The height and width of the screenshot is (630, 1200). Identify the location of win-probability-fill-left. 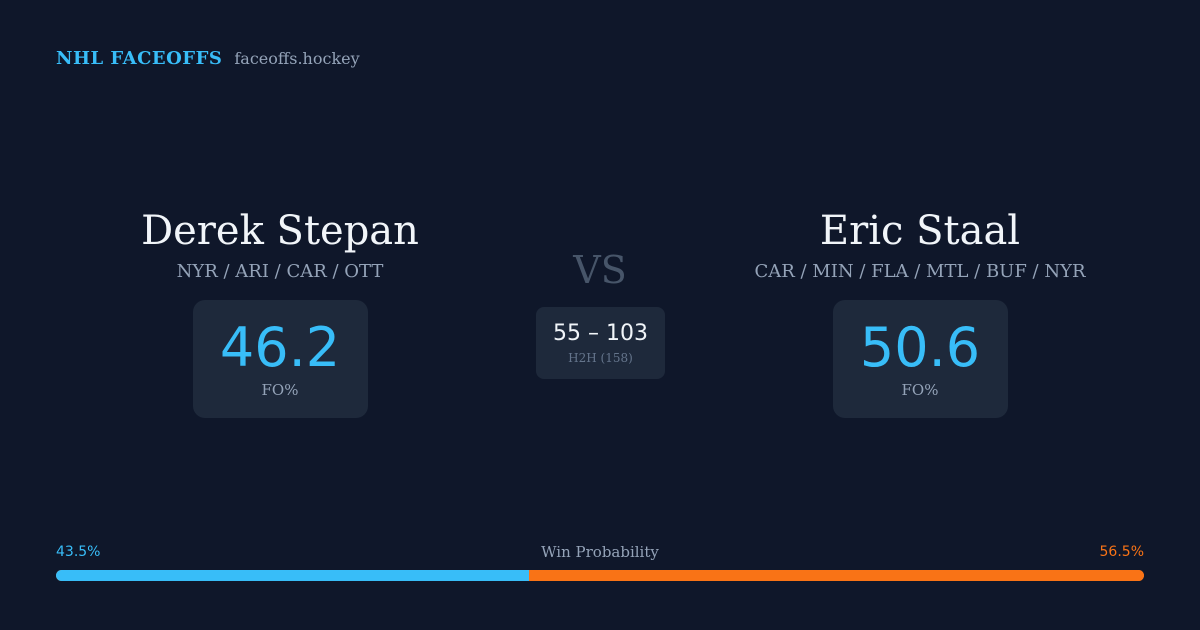
(293, 575).